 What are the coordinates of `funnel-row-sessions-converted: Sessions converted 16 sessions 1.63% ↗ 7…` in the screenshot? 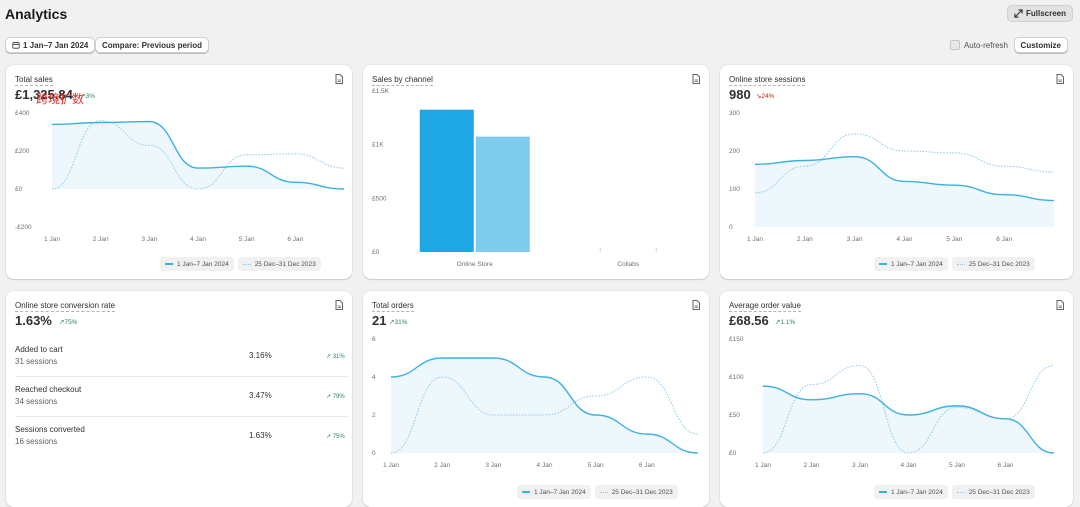 It's located at (182, 437).